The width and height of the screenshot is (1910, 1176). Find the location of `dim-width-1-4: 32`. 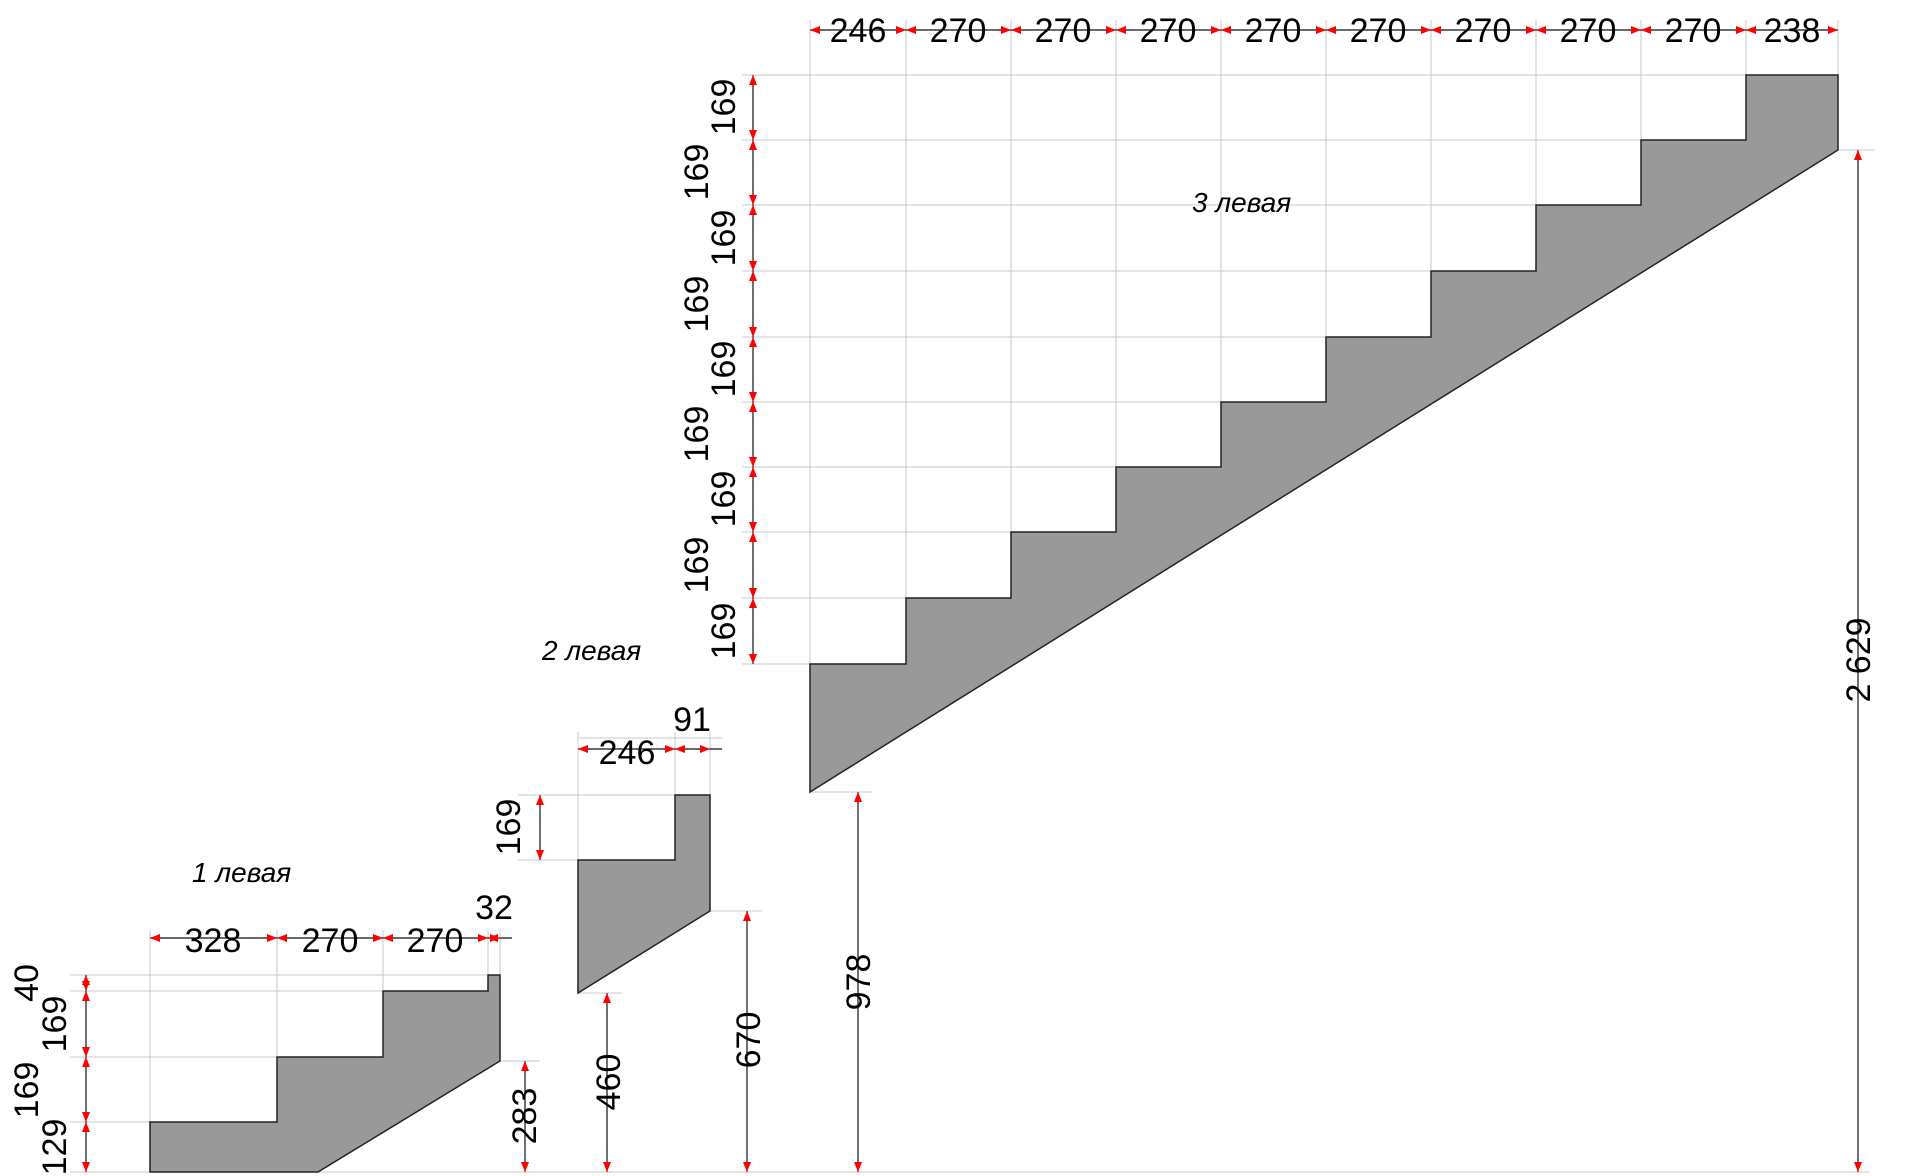

dim-width-1-4: 32 is located at coordinates (494, 908).